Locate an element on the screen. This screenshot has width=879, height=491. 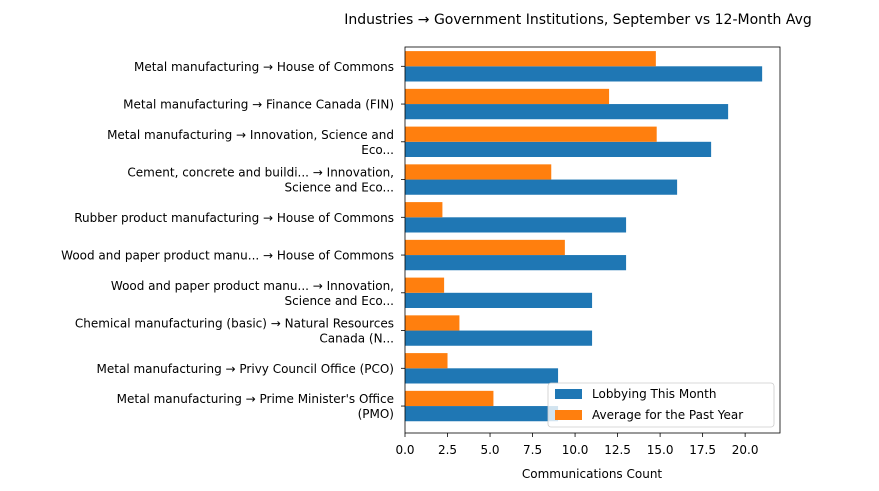
legend-swatch-this-month is located at coordinates (568, 394).